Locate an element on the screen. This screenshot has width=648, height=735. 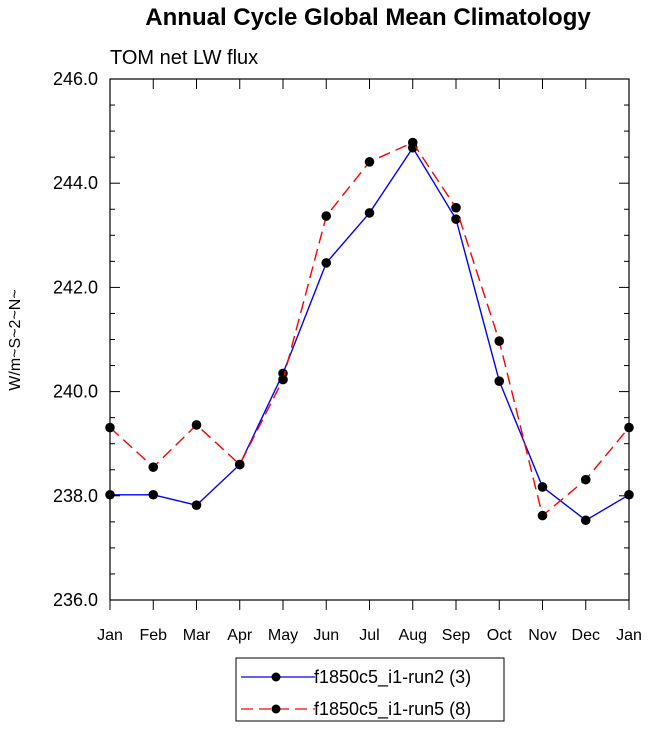
legend-marker-run2 is located at coordinates (276, 677).